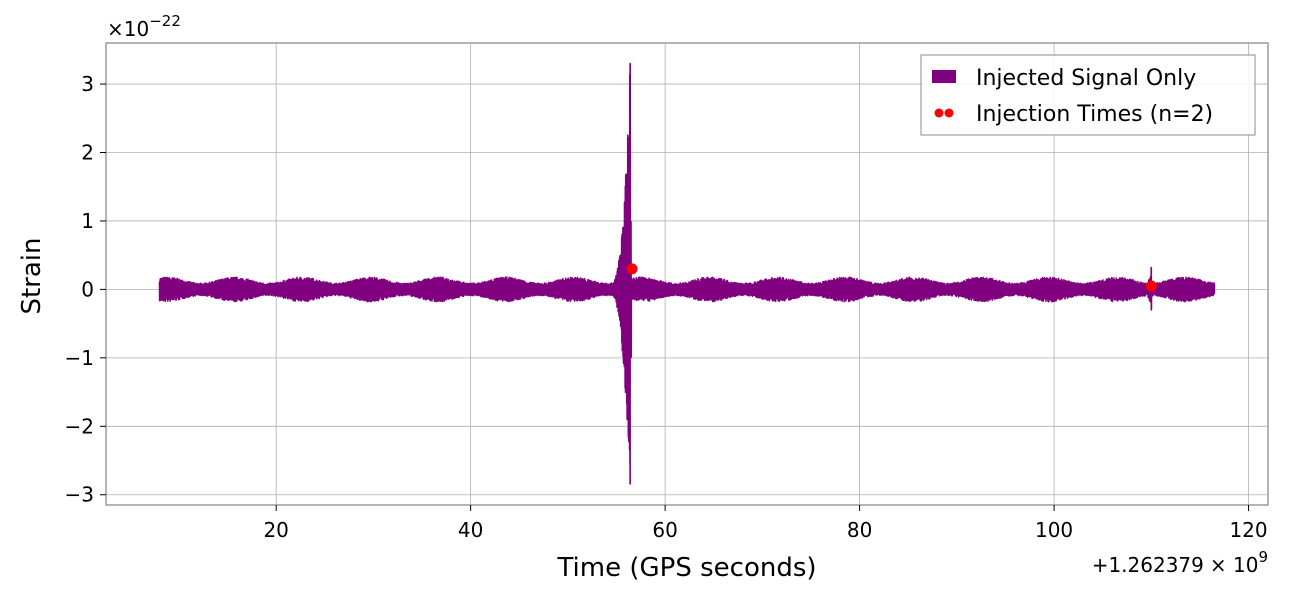  Describe the element at coordinates (859, 530) in the screenshot. I see `x-tick-label: 80` at that location.